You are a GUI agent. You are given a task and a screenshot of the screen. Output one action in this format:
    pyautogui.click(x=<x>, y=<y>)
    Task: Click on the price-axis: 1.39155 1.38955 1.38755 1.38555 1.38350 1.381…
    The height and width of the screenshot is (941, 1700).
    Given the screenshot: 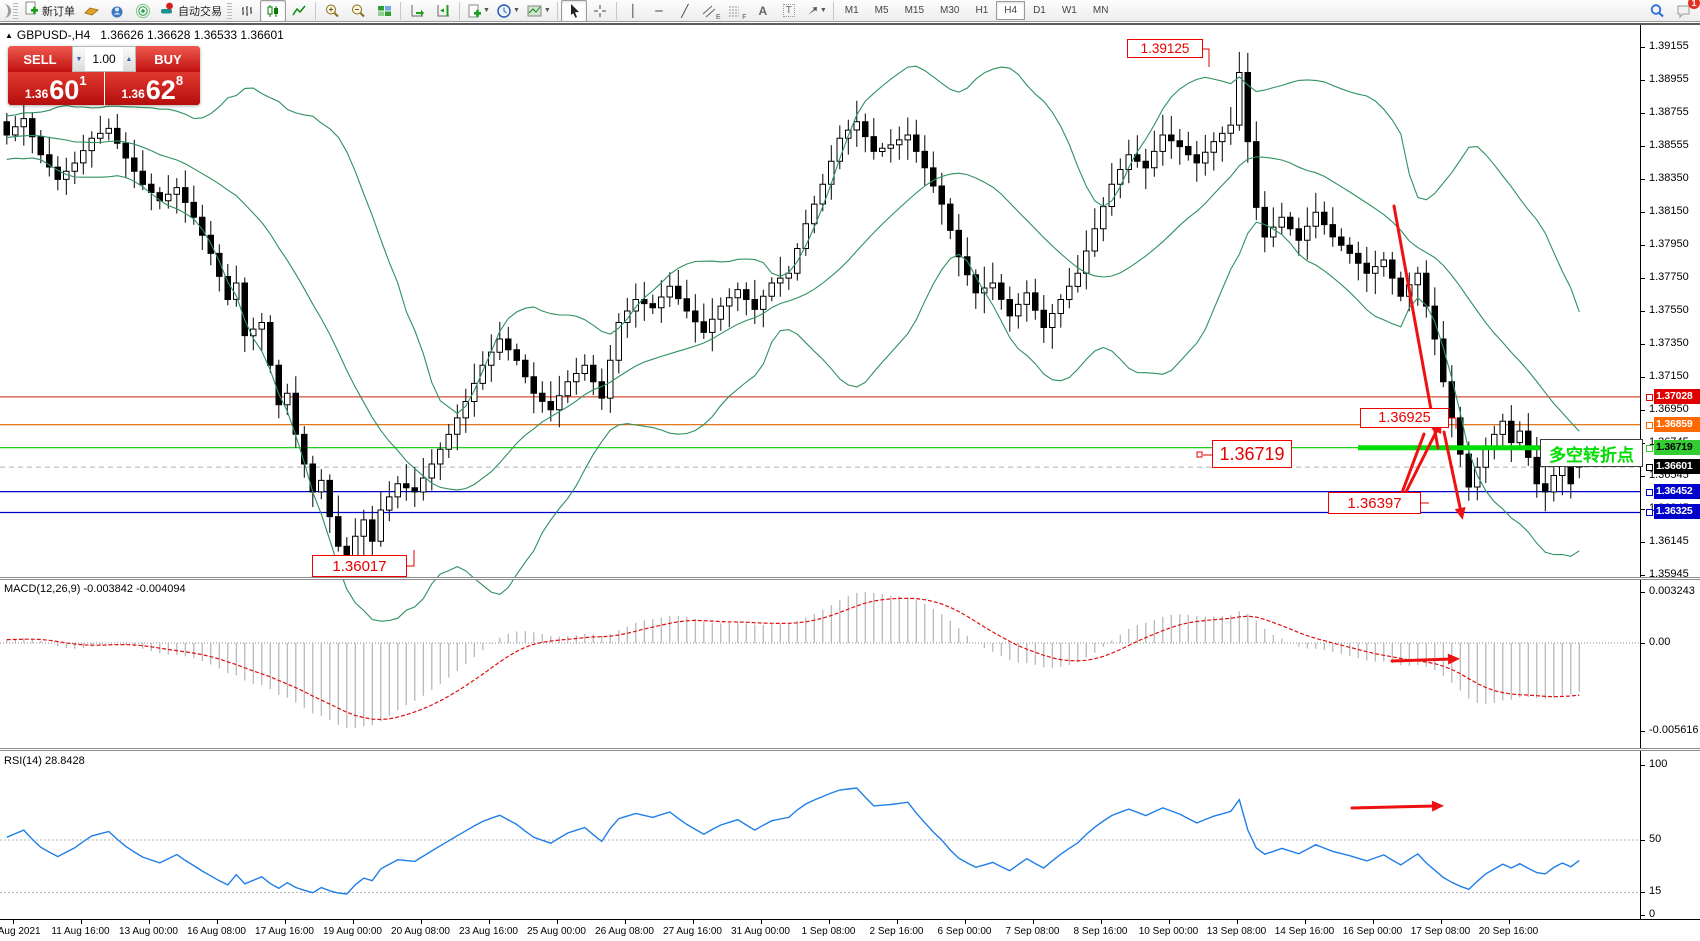 What is the action you would take?
    pyautogui.click(x=1670, y=472)
    